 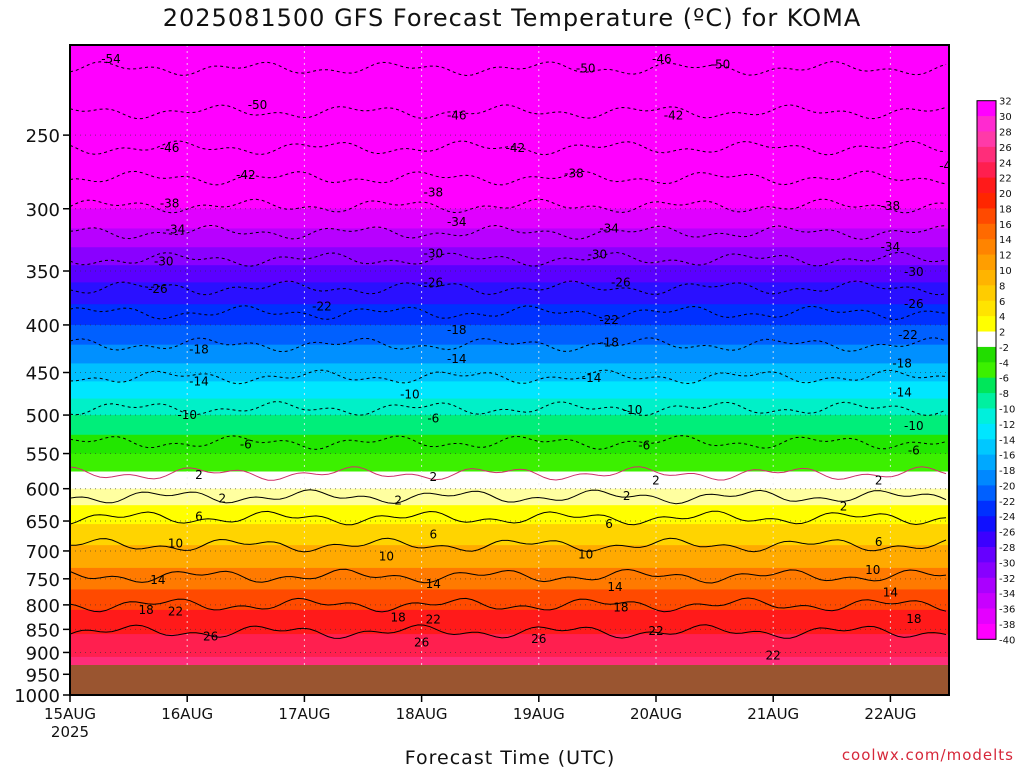 What do you see at coordinates (246, 175) in the screenshot?
I see `isotherm-label: -42` at bounding box center [246, 175].